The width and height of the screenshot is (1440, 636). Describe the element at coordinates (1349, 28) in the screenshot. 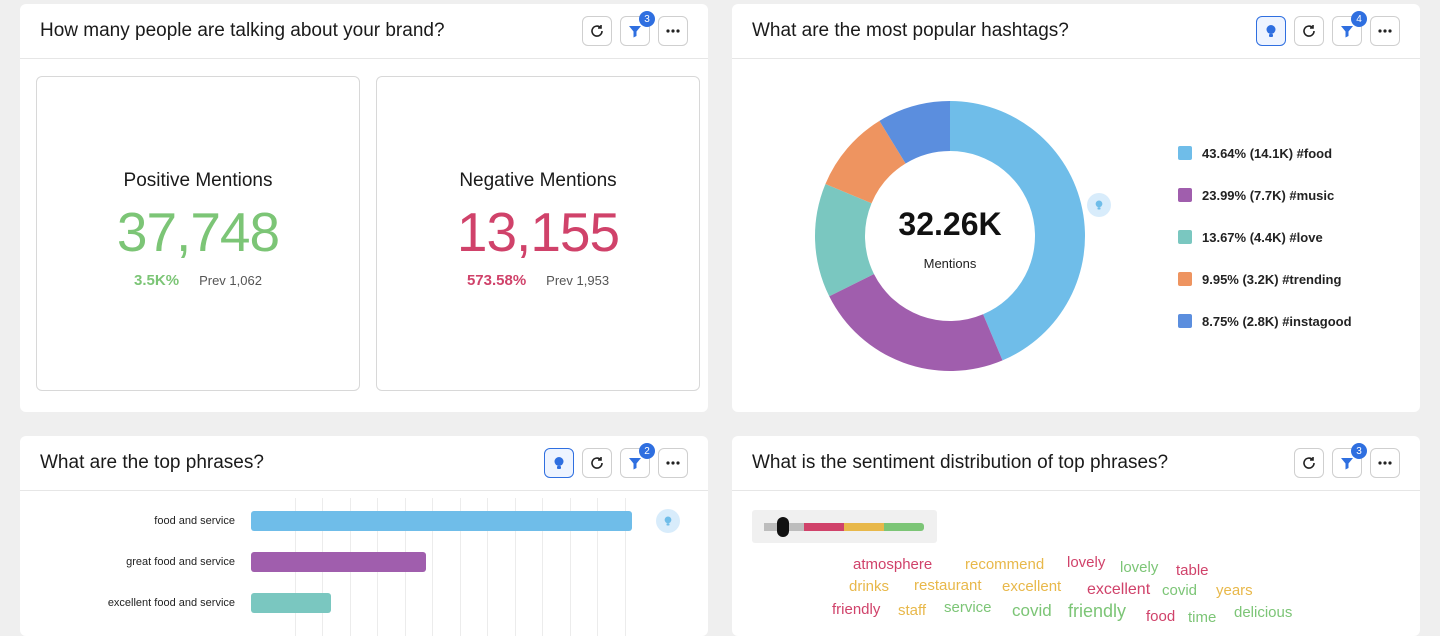

I see `filter-button: 4` at that location.